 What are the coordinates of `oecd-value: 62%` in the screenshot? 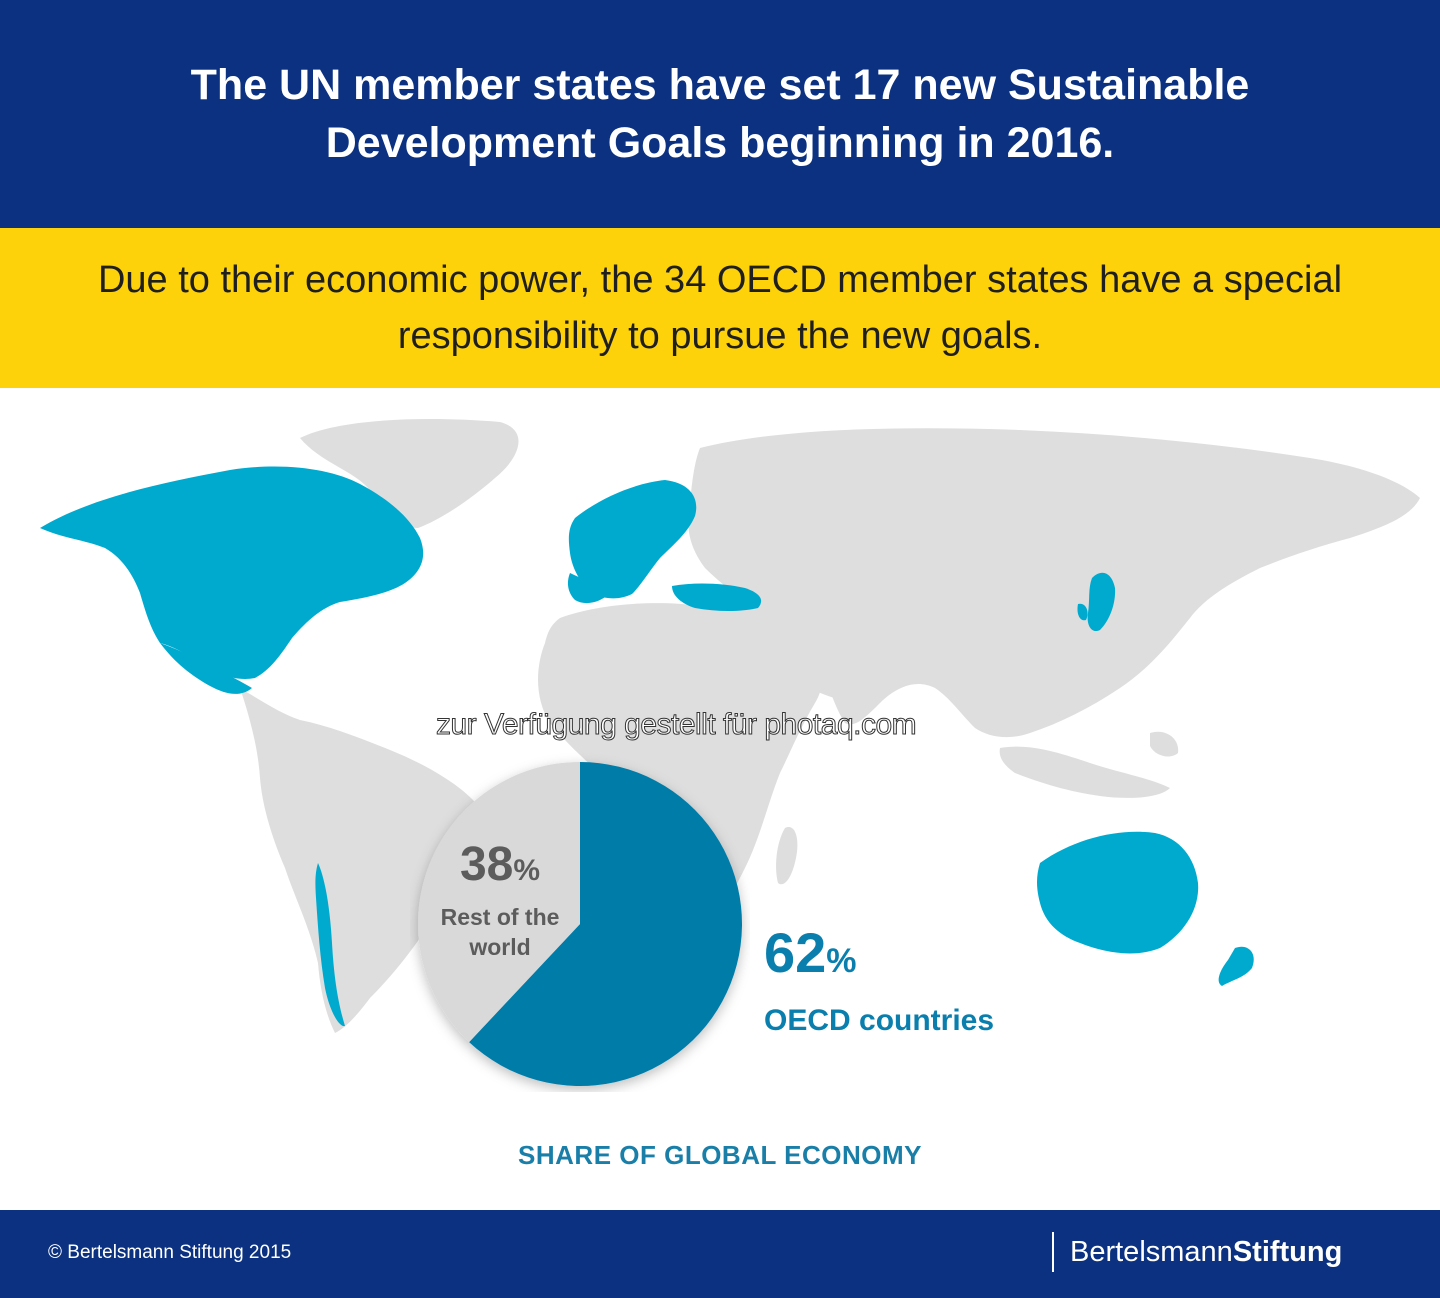 It's located at (879, 957).